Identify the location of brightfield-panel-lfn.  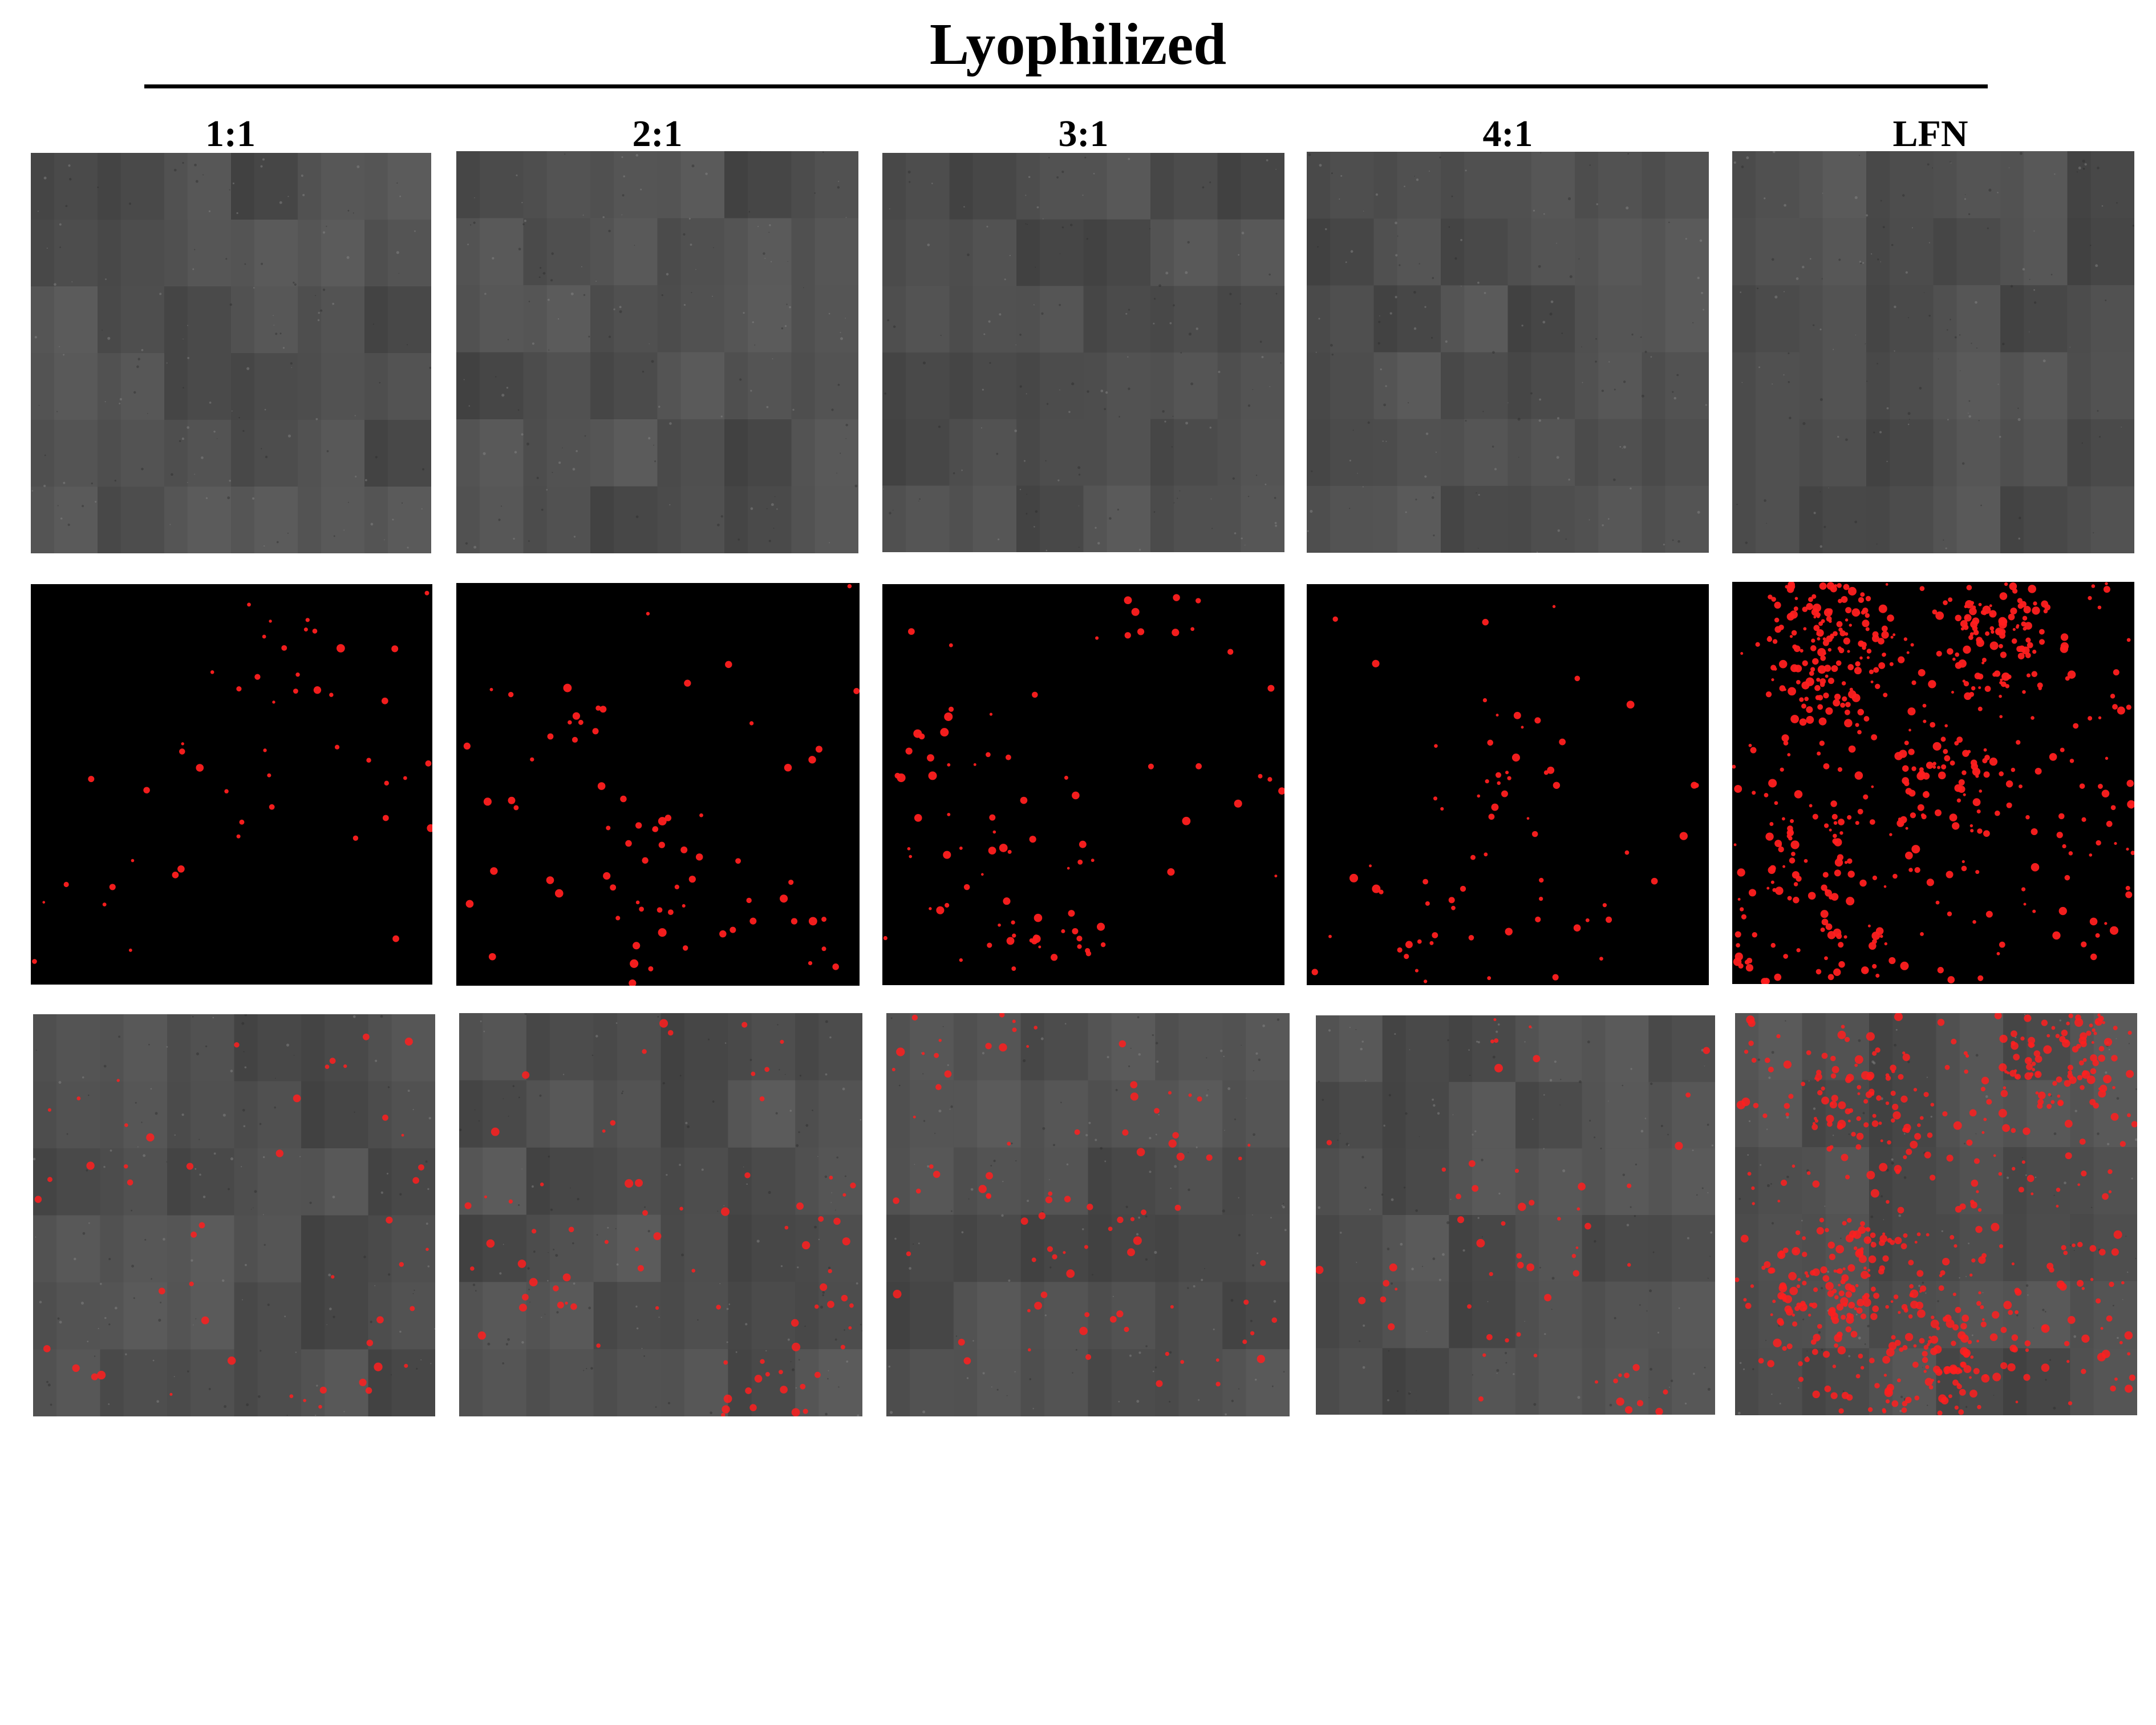
(1933, 352).